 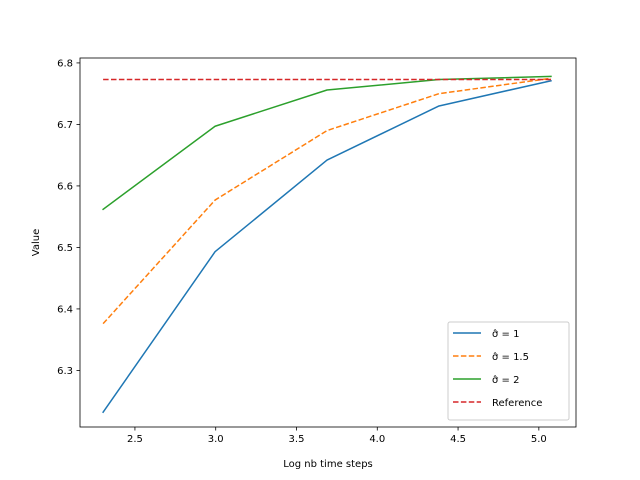 What do you see at coordinates (216, 439) in the screenshot?
I see `x-tick-label: 3.0` at bounding box center [216, 439].